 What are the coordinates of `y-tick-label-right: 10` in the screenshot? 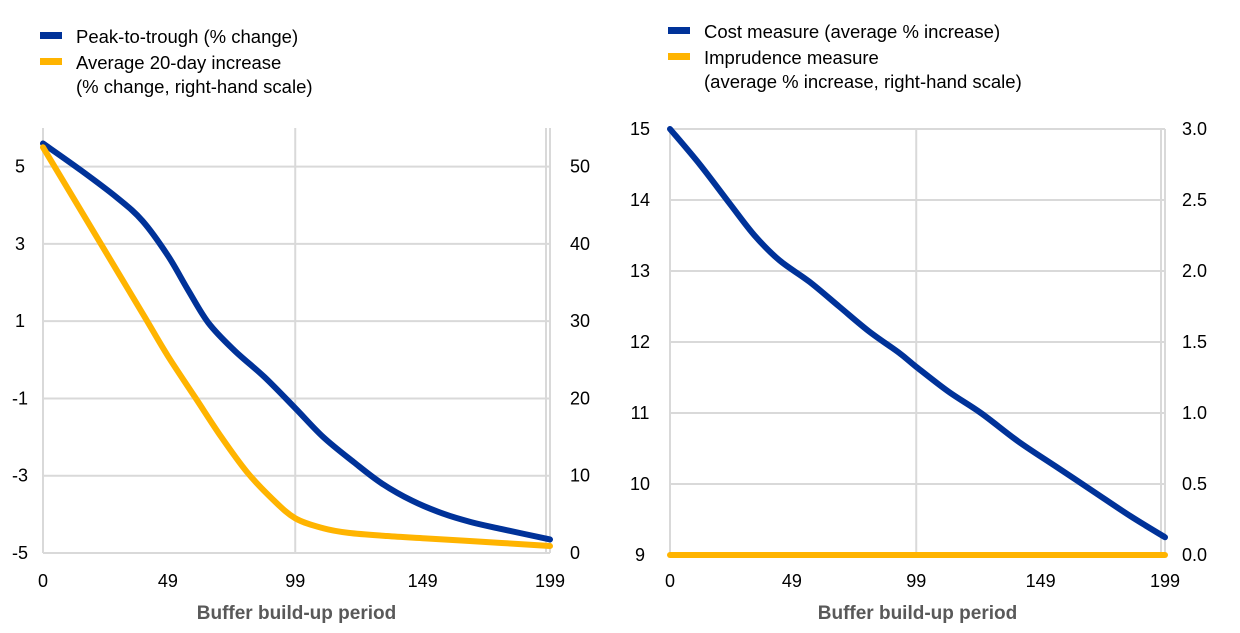 It's located at (580, 476).